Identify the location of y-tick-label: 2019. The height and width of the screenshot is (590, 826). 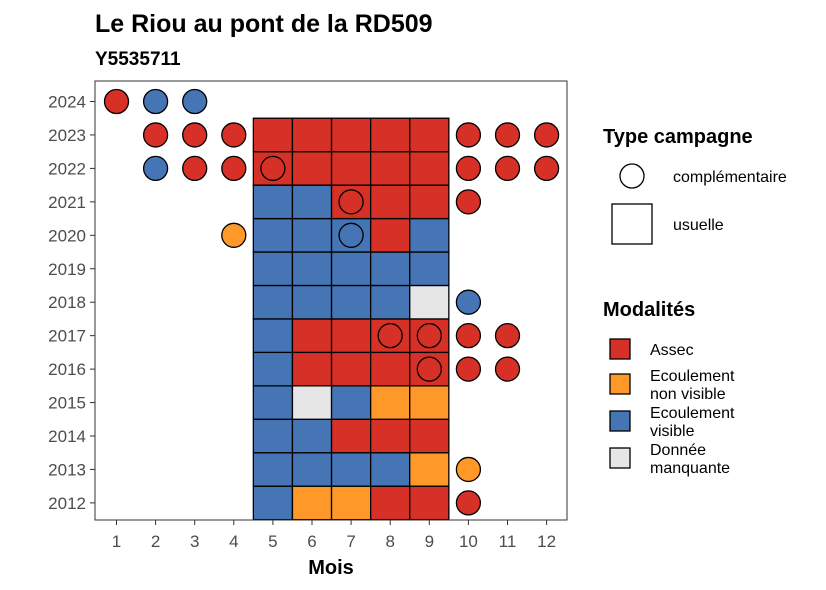
(67, 269).